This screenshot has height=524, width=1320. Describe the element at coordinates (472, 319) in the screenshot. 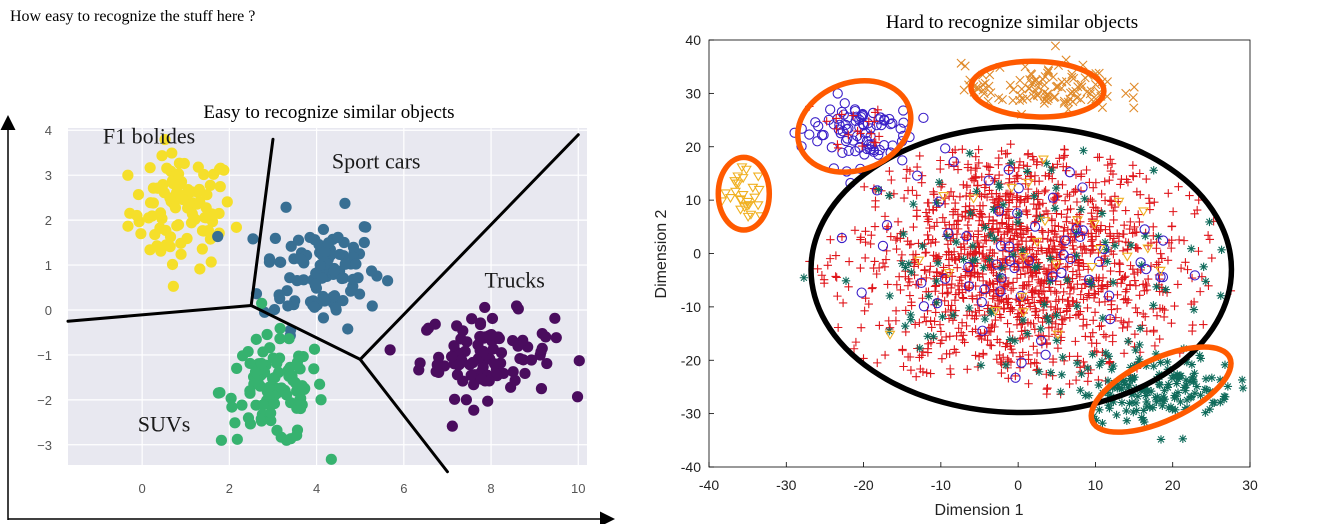

I see `left-point-purple` at that location.